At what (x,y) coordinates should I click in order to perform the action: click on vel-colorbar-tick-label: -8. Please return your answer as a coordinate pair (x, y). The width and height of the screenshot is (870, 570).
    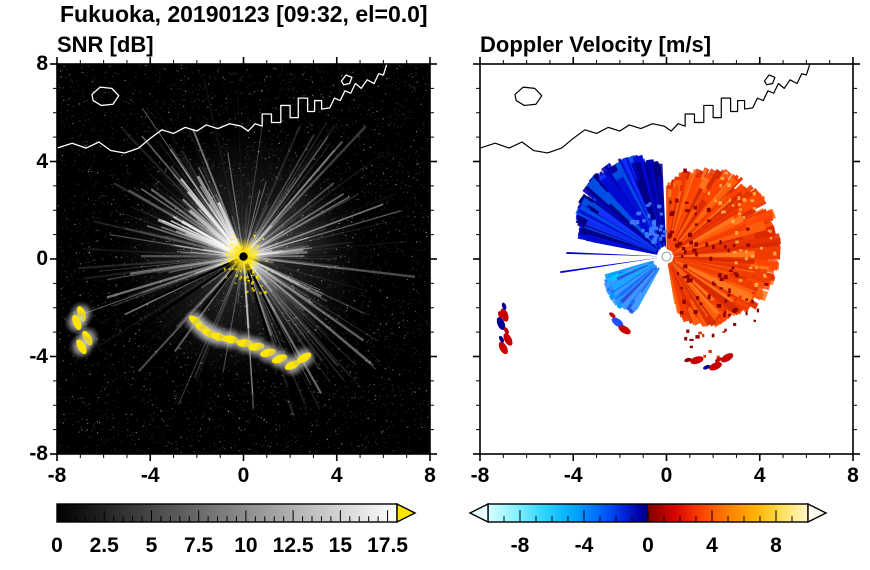
    Looking at the image, I should click on (520, 545).